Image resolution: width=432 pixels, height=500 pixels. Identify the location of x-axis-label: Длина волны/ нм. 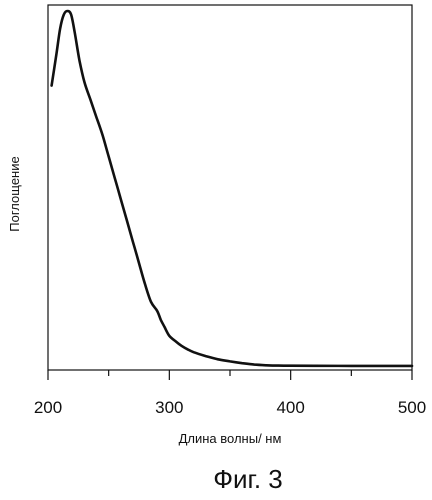
(230, 438).